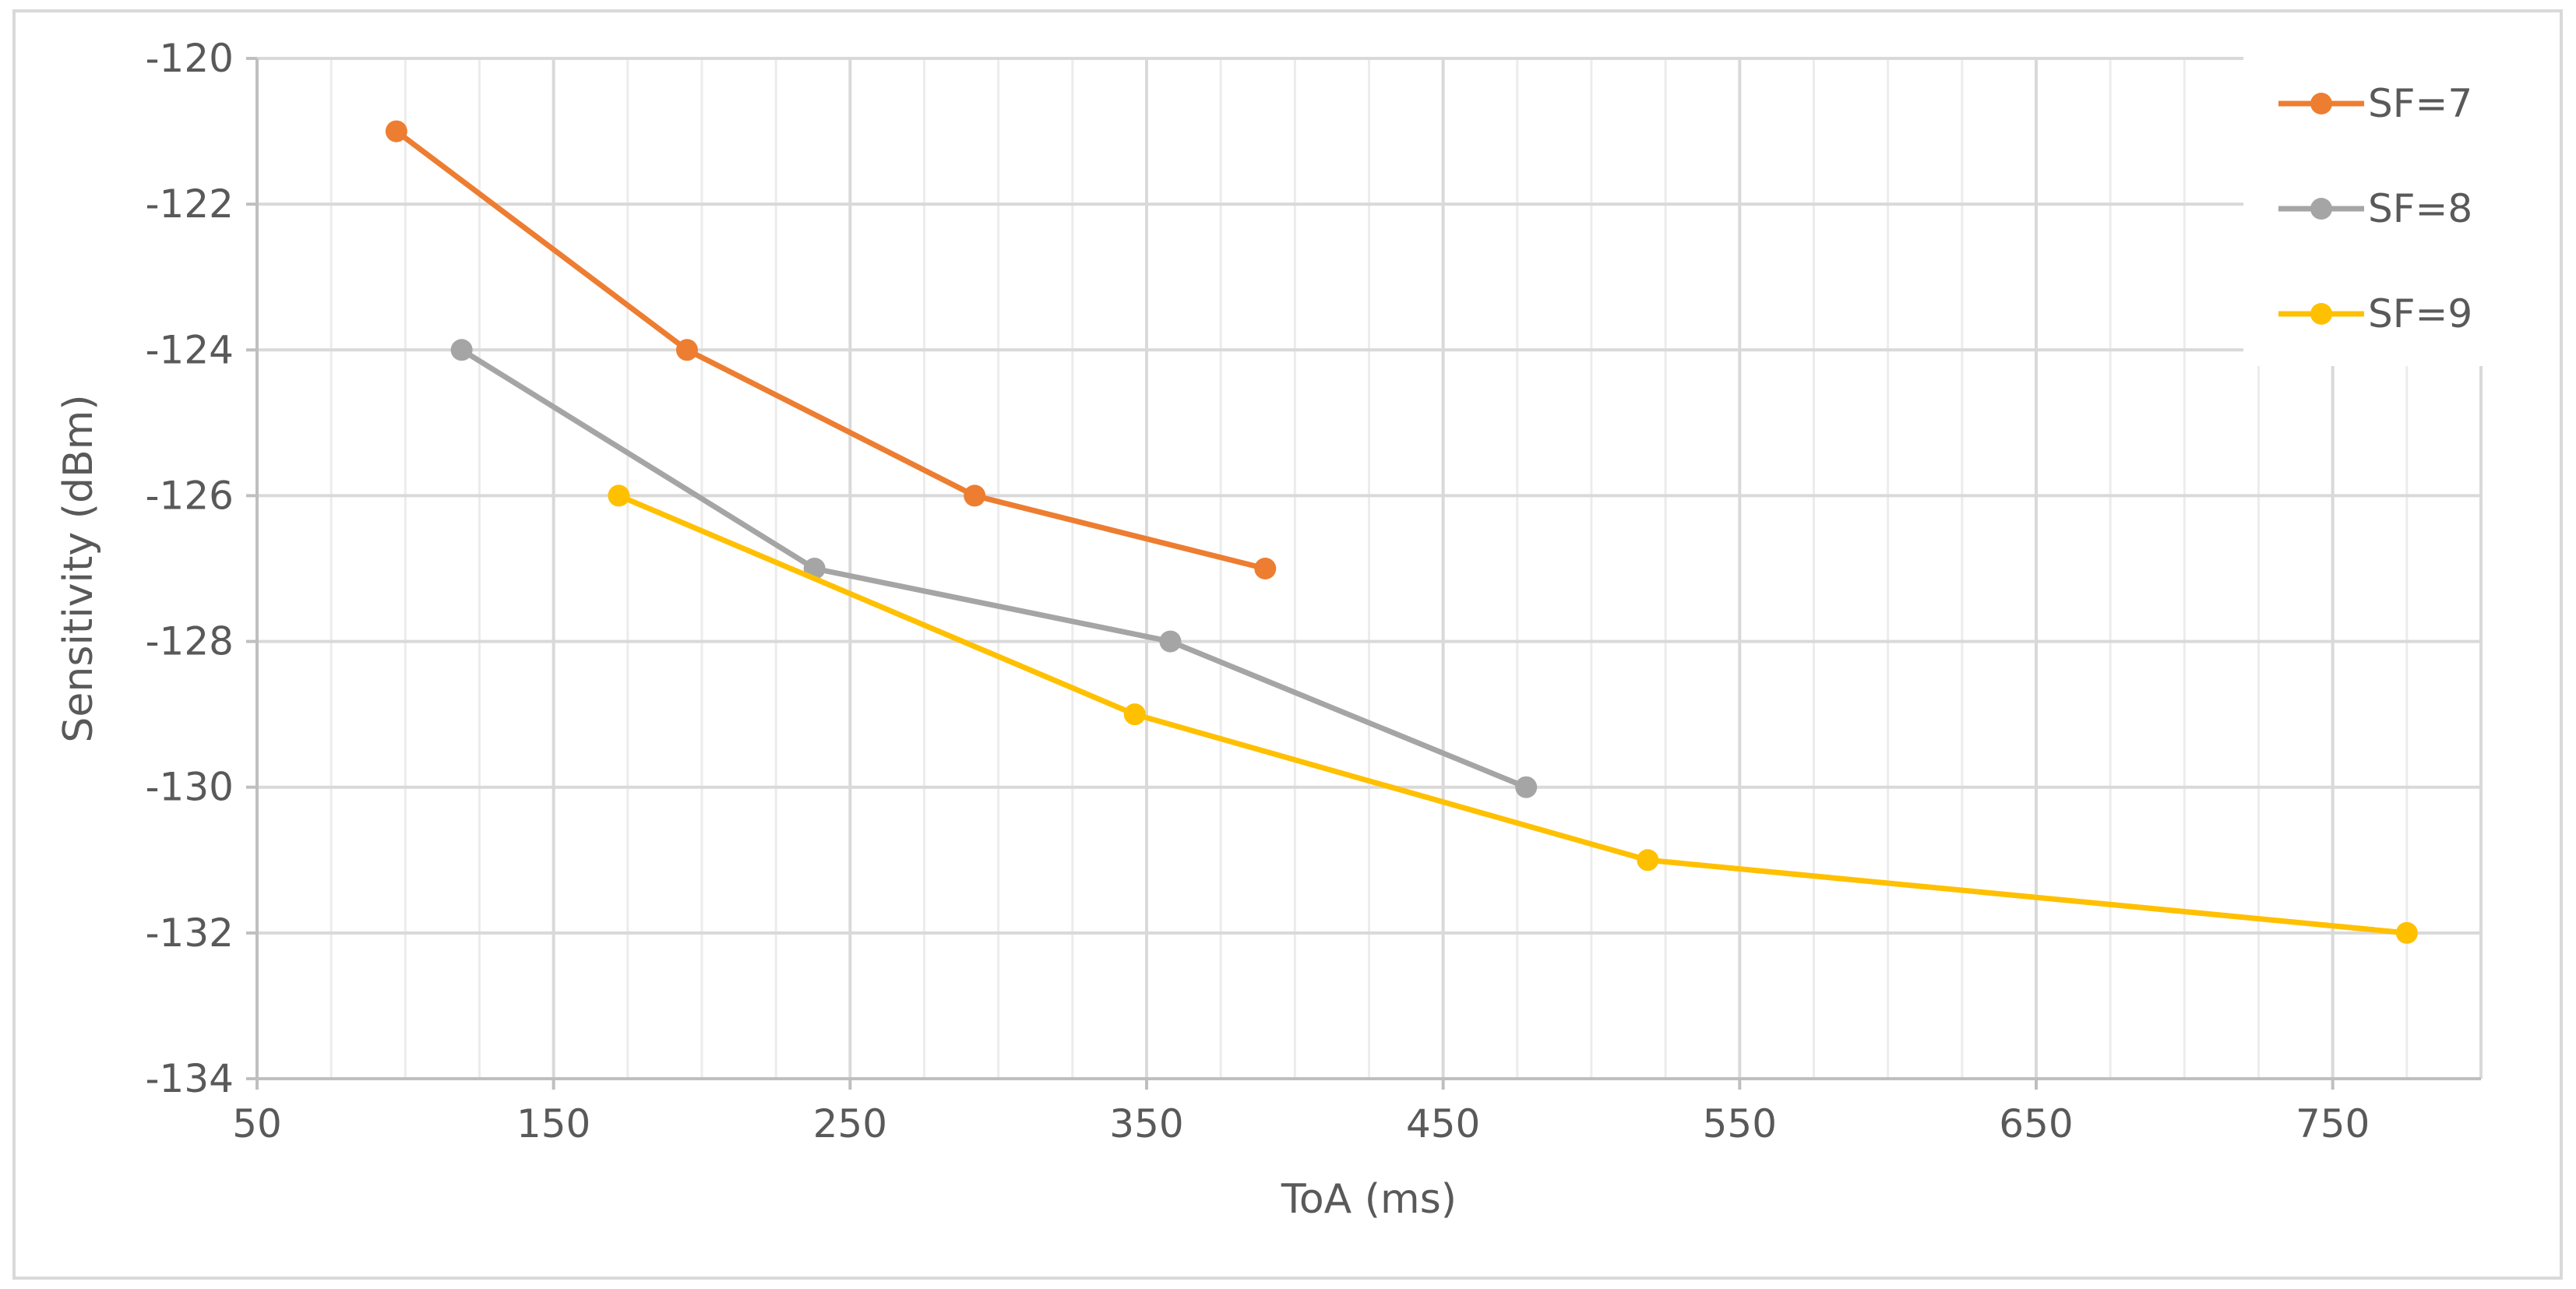 This screenshot has width=2576, height=1289. What do you see at coordinates (2420, 208) in the screenshot?
I see `legend-label: SF=8` at bounding box center [2420, 208].